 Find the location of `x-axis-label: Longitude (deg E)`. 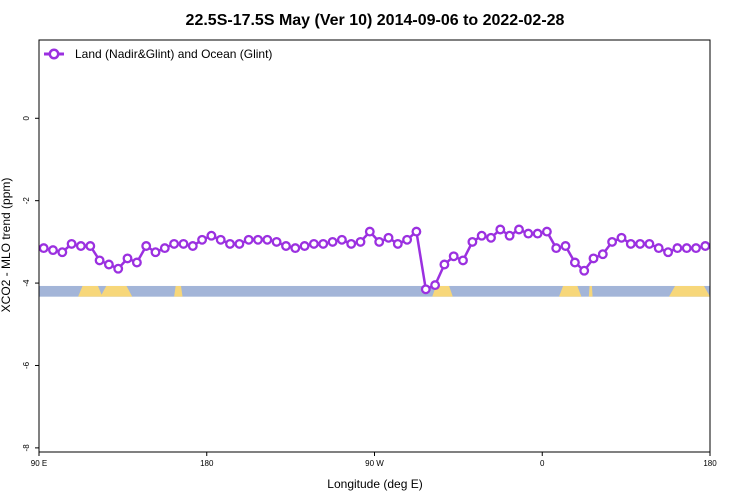

x-axis-label: Longitude (deg E) is located at coordinates (374, 484).